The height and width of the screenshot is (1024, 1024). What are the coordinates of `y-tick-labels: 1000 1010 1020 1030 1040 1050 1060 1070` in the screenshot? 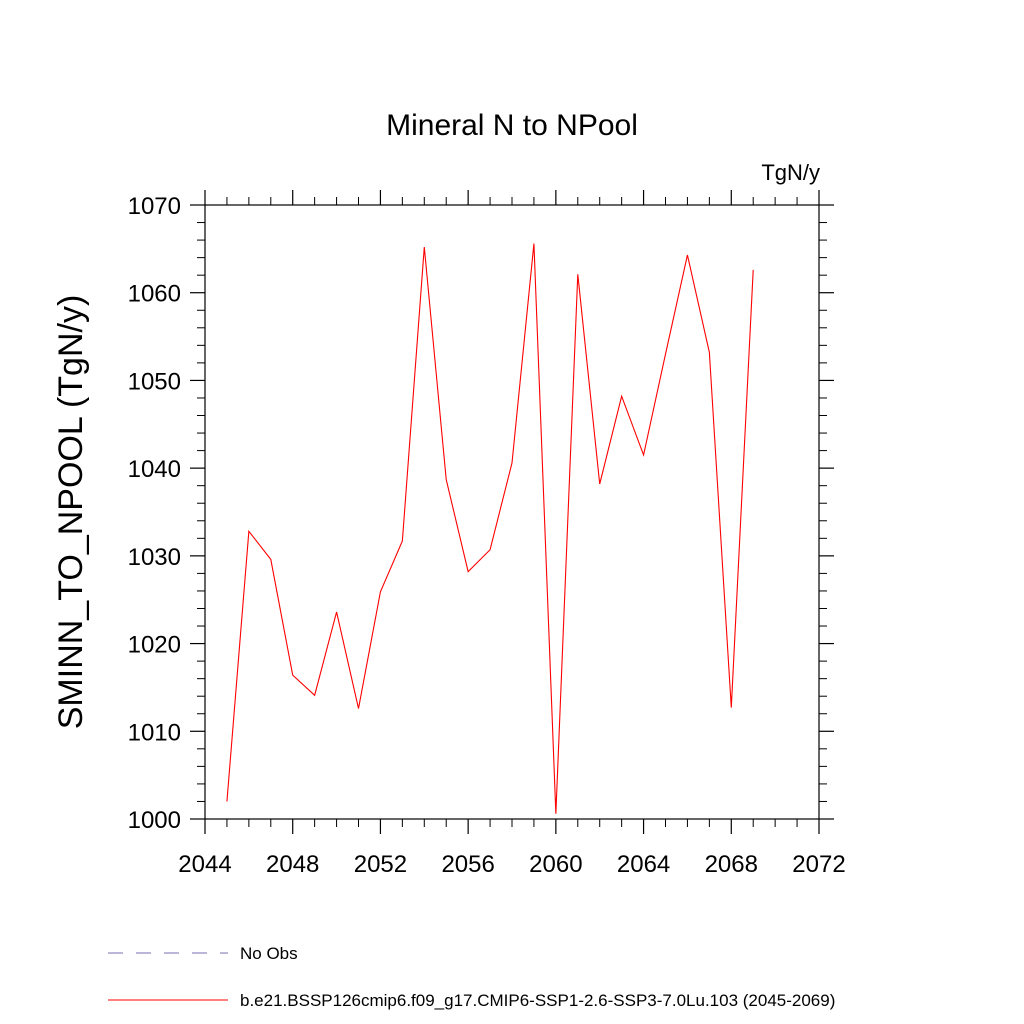 It's located at (154, 513).